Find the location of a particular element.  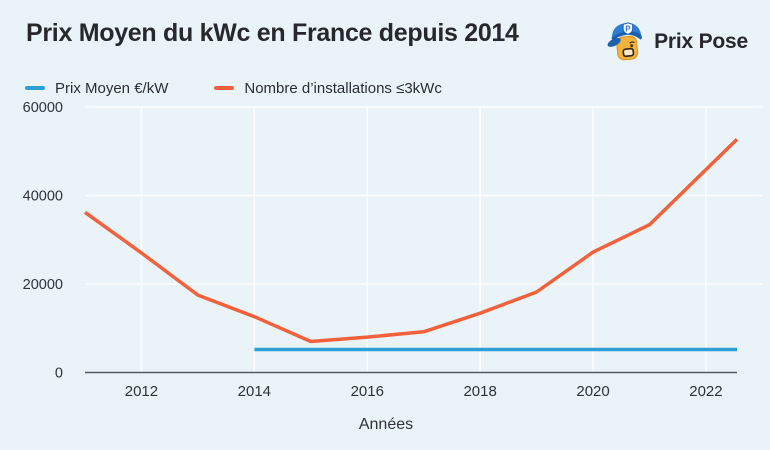

x-tick-label: 2014 is located at coordinates (254, 391).